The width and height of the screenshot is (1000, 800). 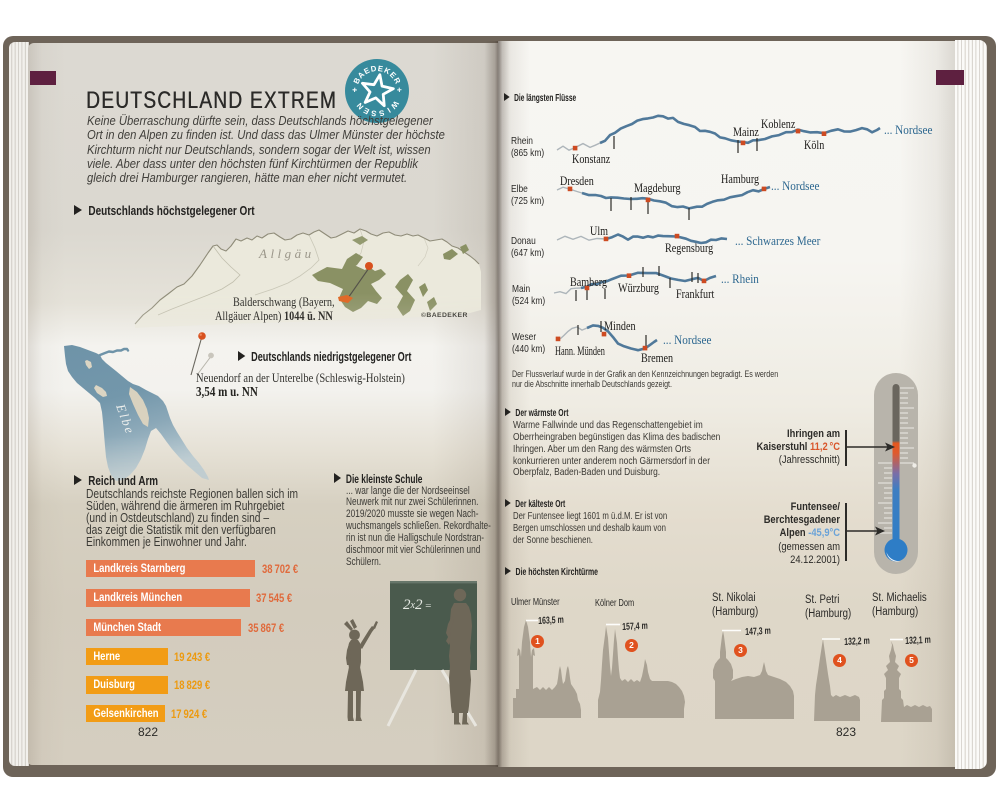 What do you see at coordinates (357, 80) in the screenshot?
I see `svg-text: B` at bounding box center [357, 80].